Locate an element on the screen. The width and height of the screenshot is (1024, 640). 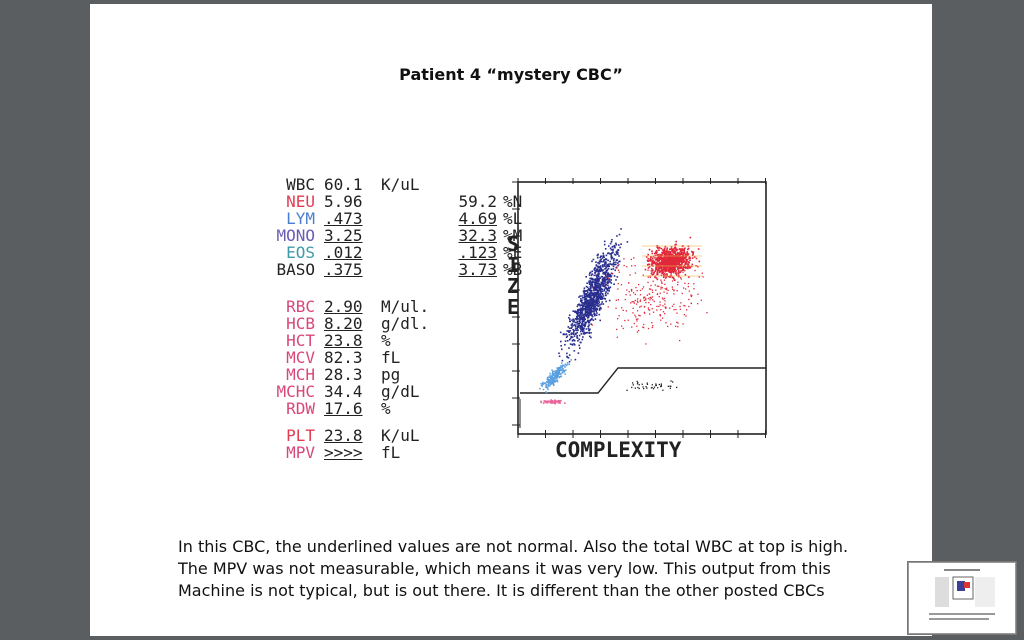
cbc-unit: pg is located at coordinates (391, 374).